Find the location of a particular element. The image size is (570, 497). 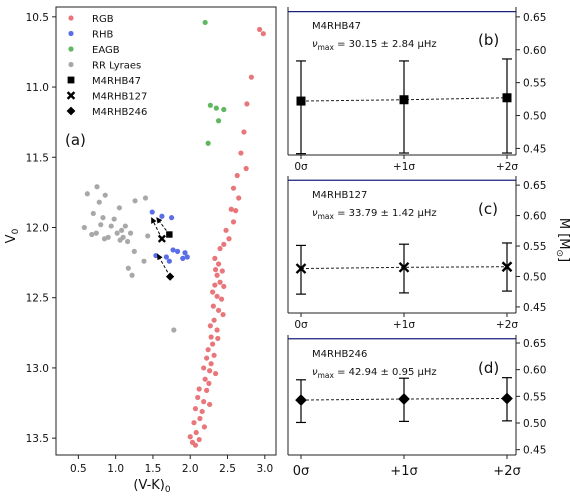

legend-label-m4rhb47: M4RHB47 is located at coordinates (116, 81).